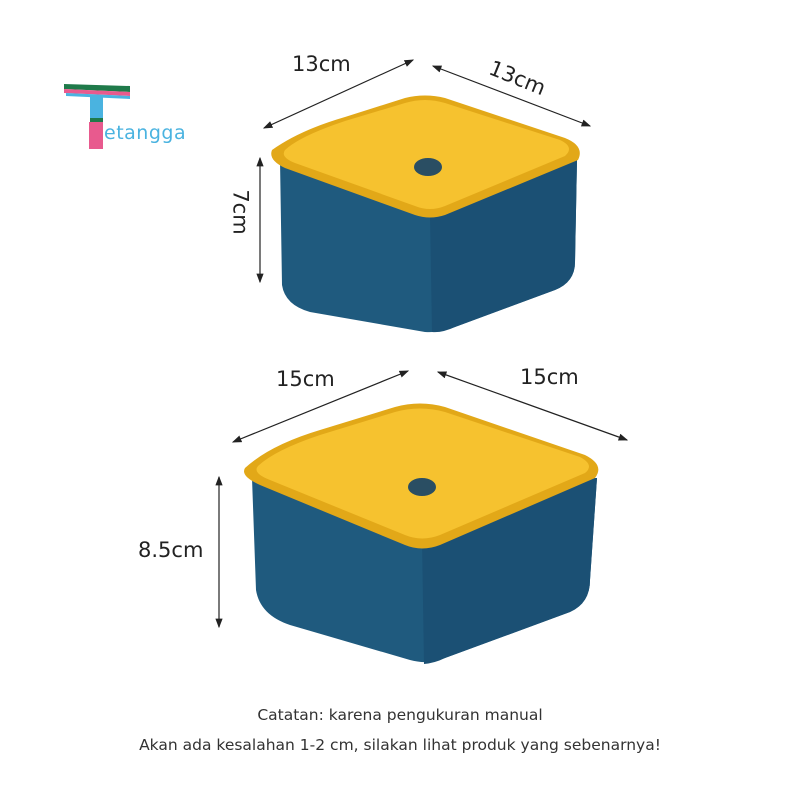 Image resolution: width=800 pixels, height=800 pixels. I want to click on large-box, so click(421, 533).